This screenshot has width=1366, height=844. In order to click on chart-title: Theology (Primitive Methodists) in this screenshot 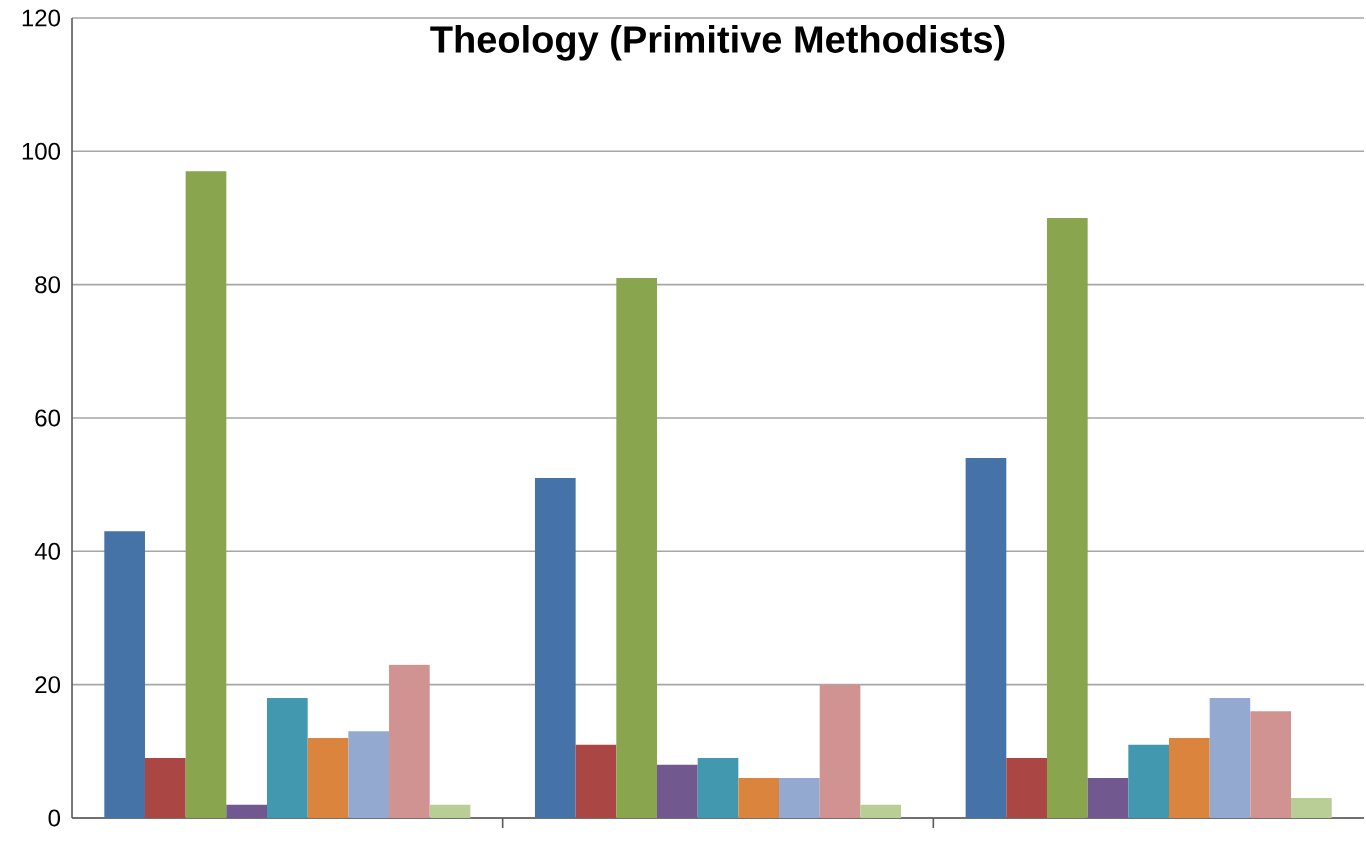, I will do `click(717, 43)`.